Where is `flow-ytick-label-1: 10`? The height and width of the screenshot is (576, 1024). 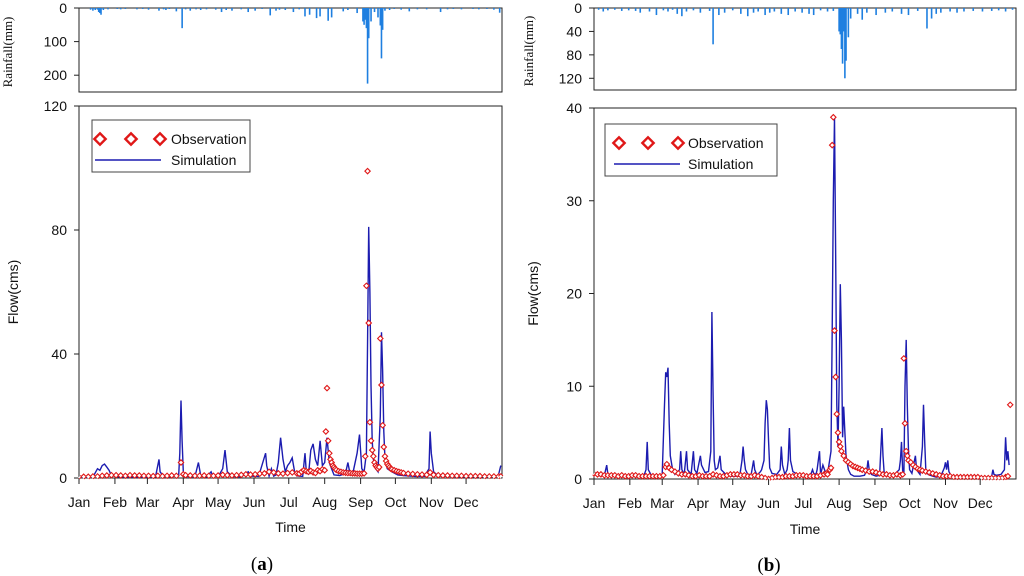
flow-ytick-label-1: 10 is located at coordinates (574, 386).